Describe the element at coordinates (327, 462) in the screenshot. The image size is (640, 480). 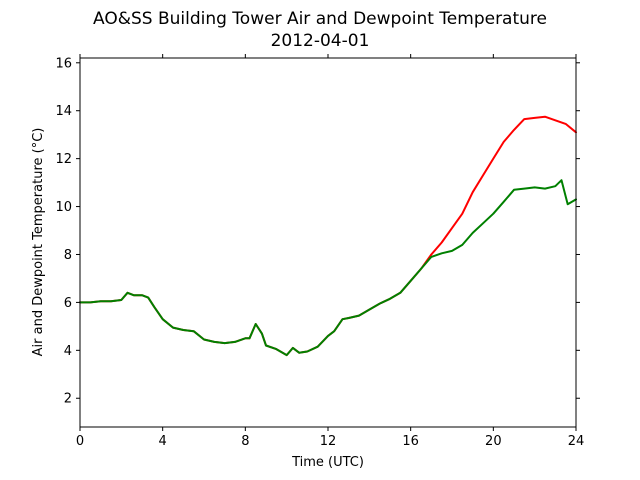
I see `x-axis-label: Time (UTC)` at that location.